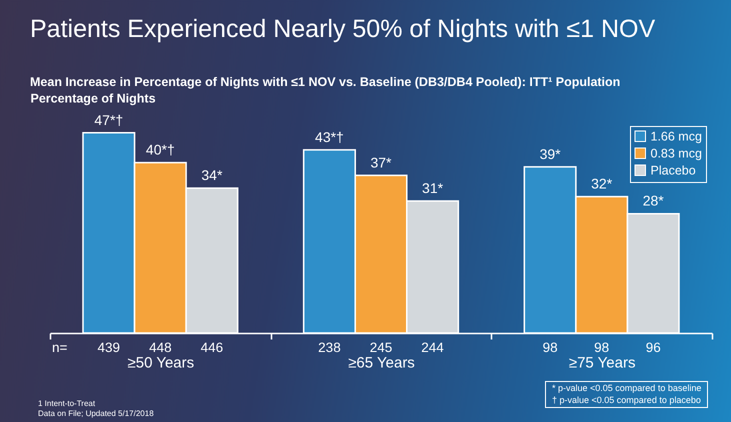  Describe the element at coordinates (602, 363) in the screenshot. I see `x-tick-label: ≥75 Years` at that location.